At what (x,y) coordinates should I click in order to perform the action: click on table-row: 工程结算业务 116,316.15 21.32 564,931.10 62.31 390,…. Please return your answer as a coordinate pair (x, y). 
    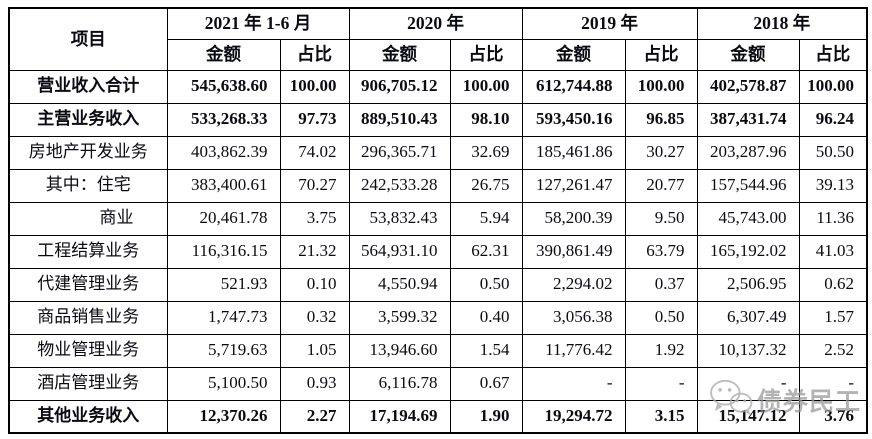
    Looking at the image, I should click on (438, 251).